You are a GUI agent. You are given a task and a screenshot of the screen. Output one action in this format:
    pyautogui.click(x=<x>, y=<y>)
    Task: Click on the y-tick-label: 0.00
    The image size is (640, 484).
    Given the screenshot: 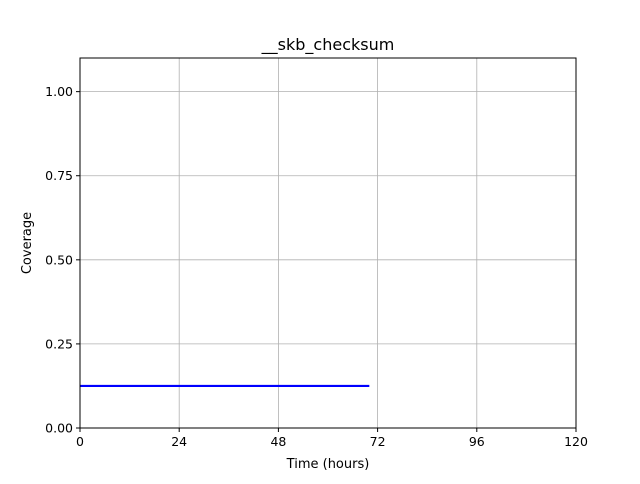 What is the action you would take?
    pyautogui.click(x=59, y=428)
    